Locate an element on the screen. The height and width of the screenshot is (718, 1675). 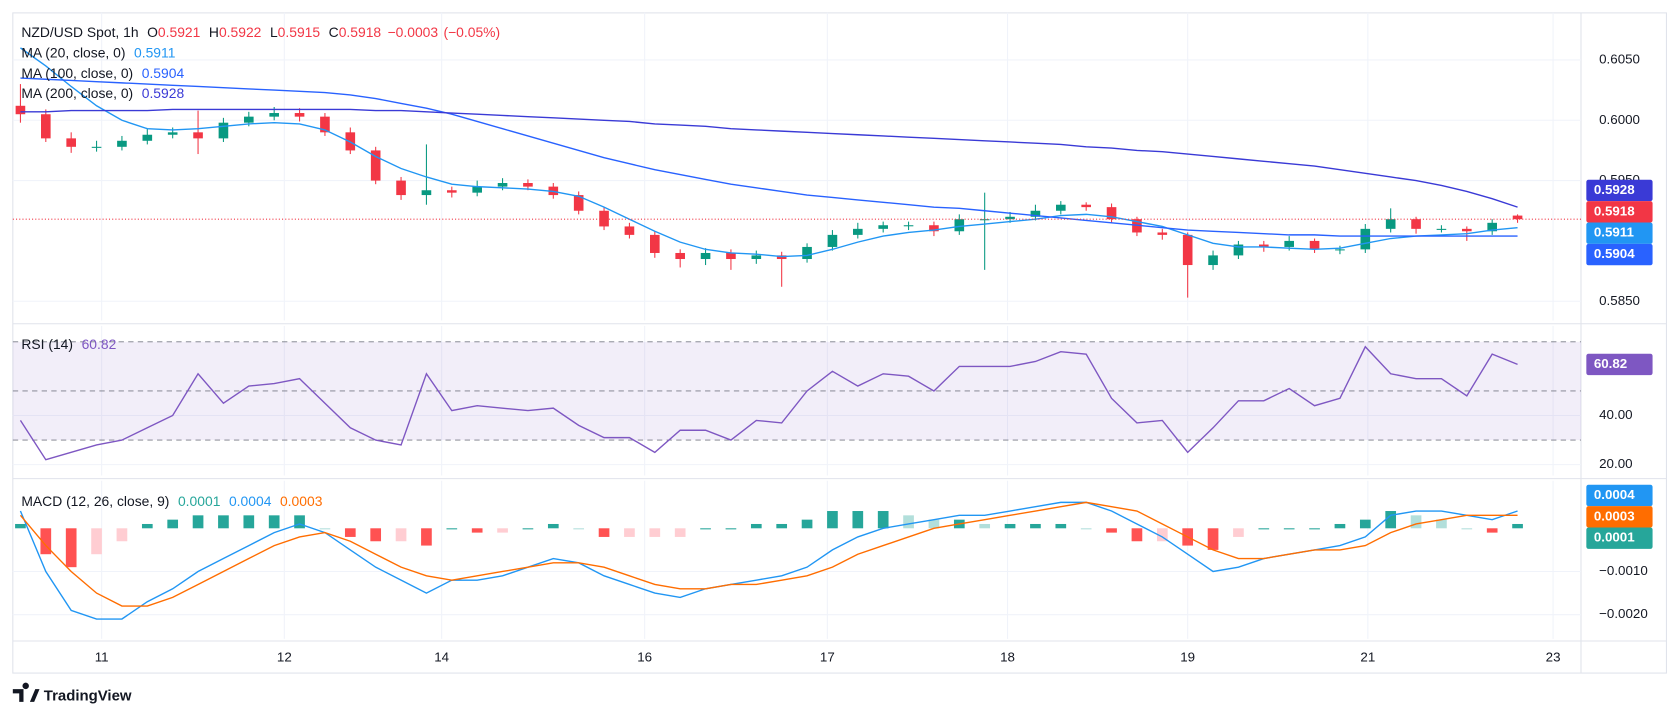
x-tick-label: 12 is located at coordinates (284, 657).